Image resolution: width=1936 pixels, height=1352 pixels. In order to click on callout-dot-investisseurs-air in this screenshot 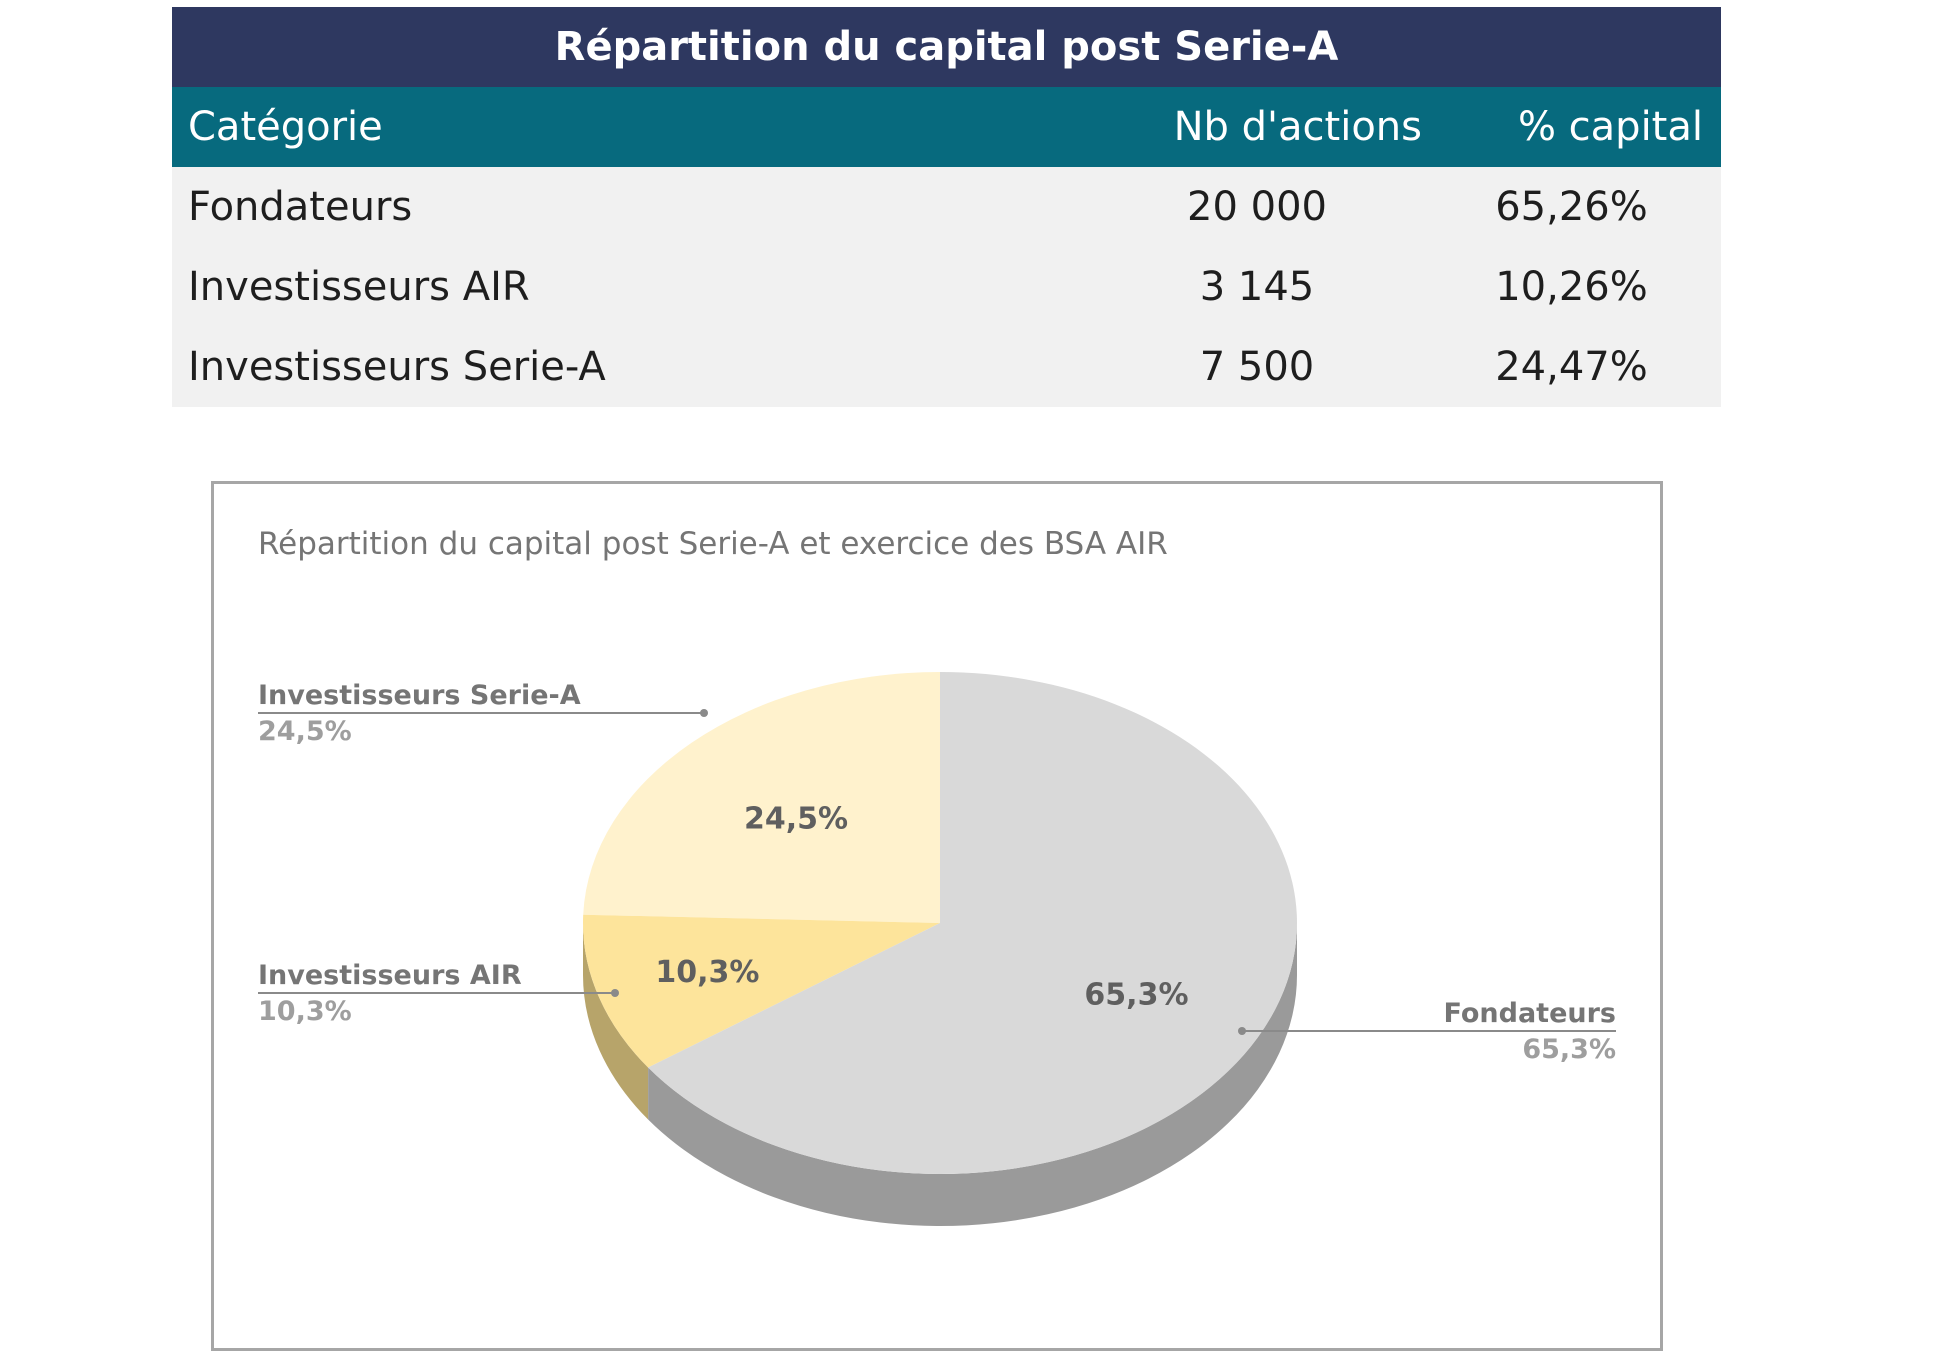, I will do `click(615, 993)`.